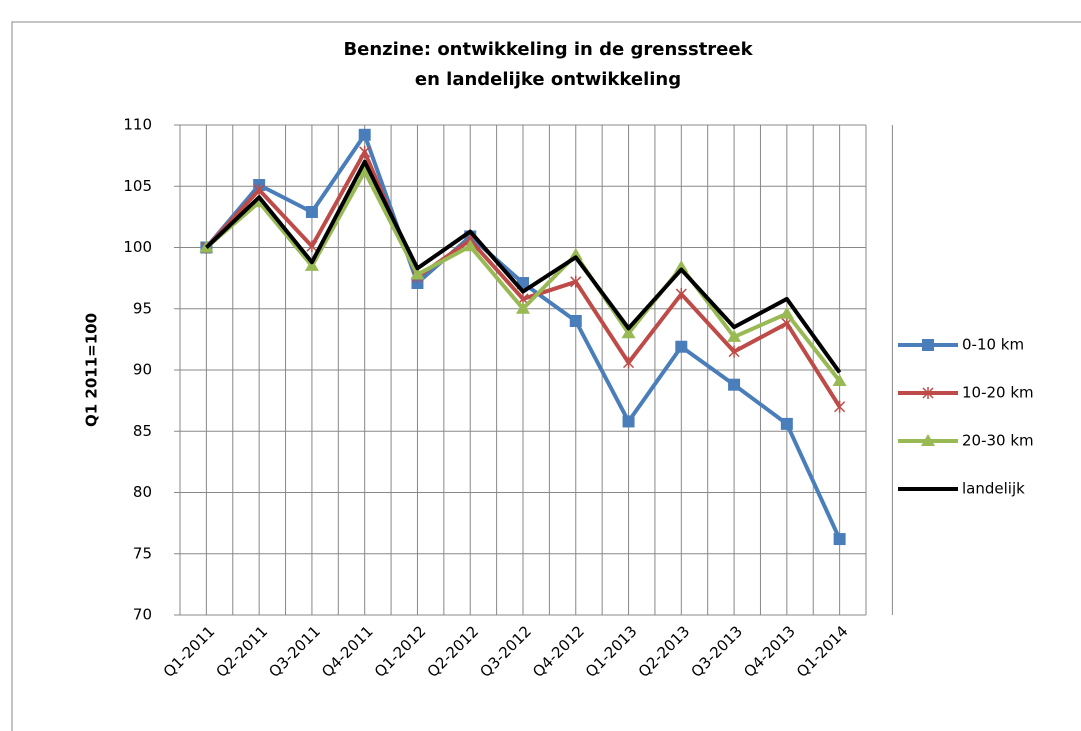  What do you see at coordinates (142, 615) in the screenshot?
I see `y-tick-label: 70` at bounding box center [142, 615].